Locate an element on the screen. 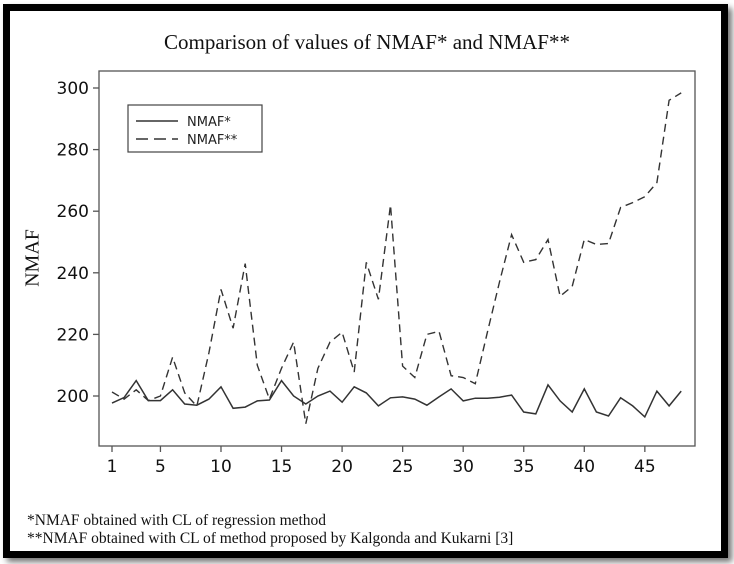  x-axis: 1 5 10 15 20 25 30 35 40 45 is located at coordinates (381, 461).